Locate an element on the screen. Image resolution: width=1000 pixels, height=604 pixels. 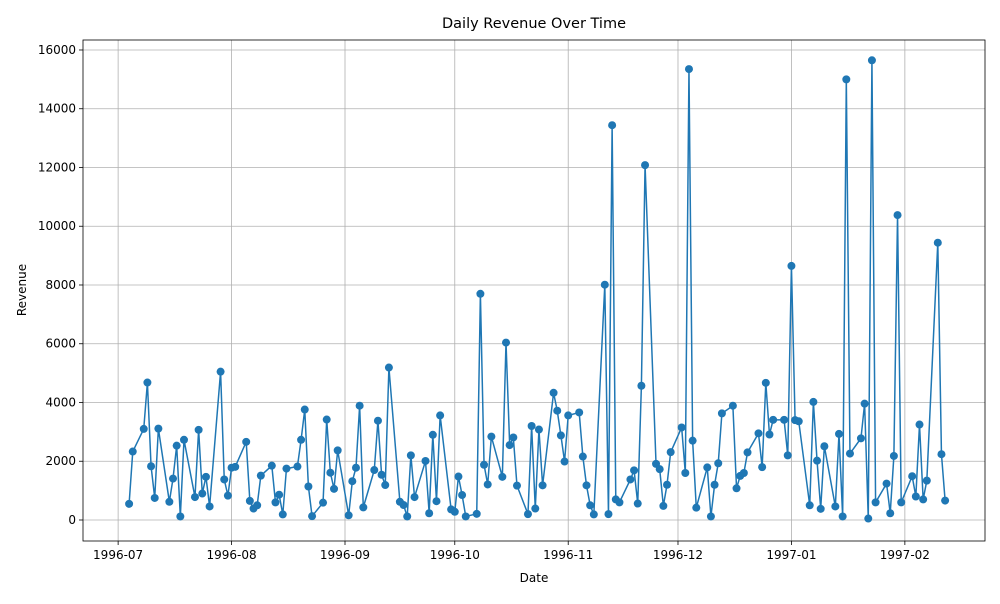
x-tick-label: 1997-01 is located at coordinates (791, 555).